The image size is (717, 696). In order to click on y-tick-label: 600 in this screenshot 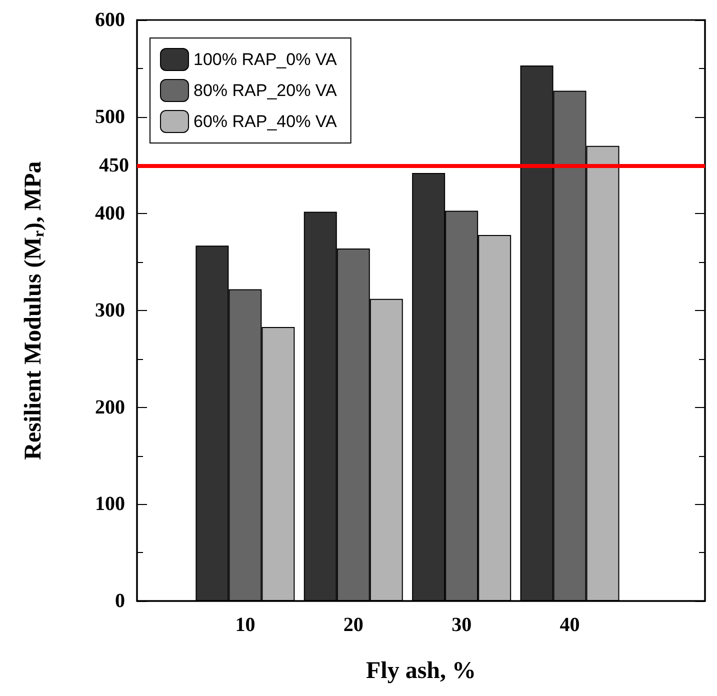, I will do `click(110, 20)`.